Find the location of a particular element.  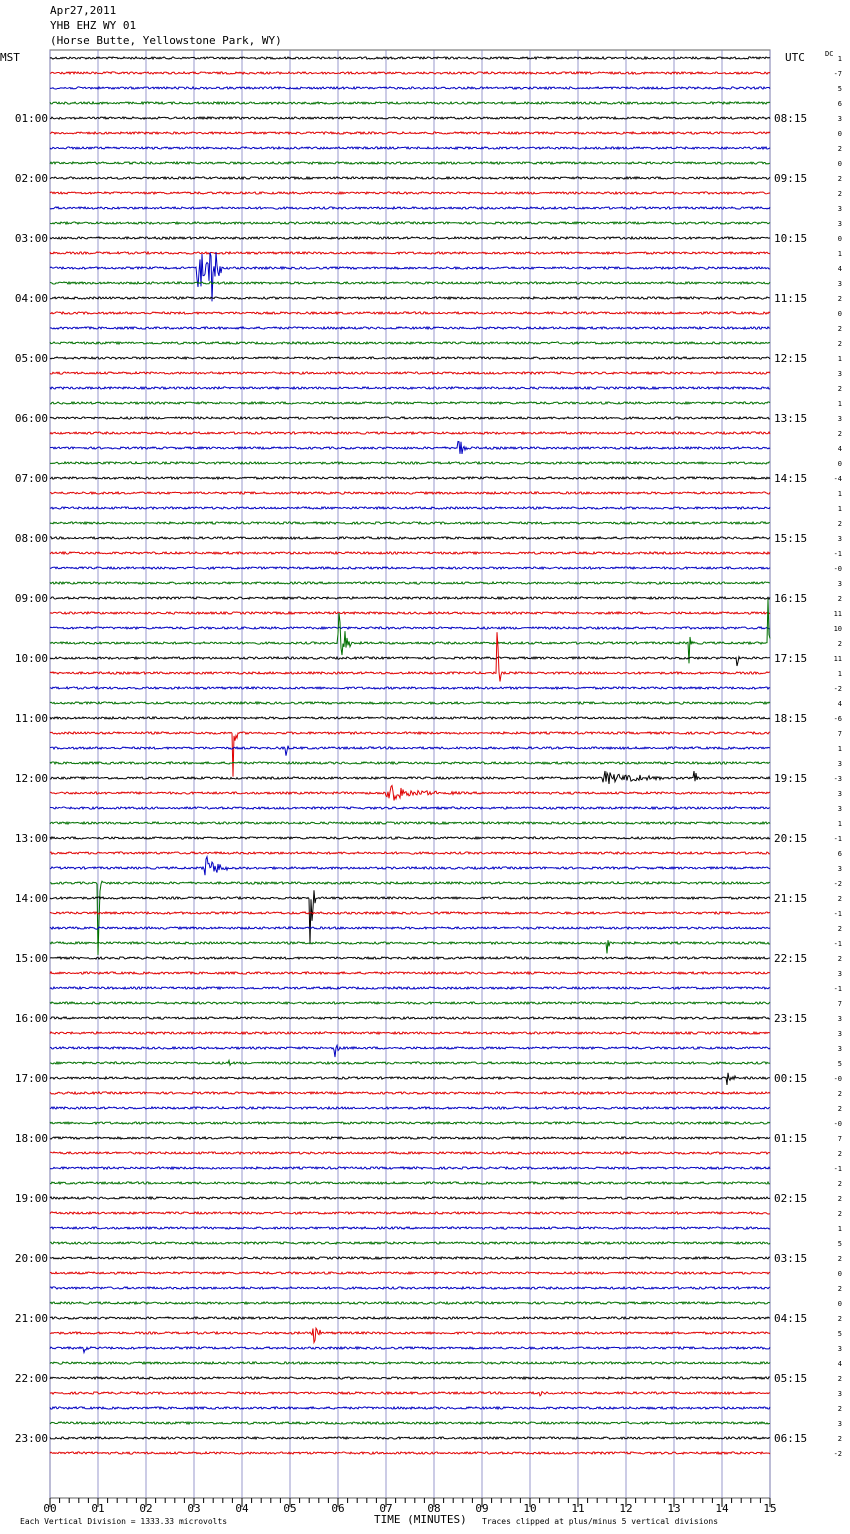

x-tick-label: 12 is located at coordinates (625, 1508).